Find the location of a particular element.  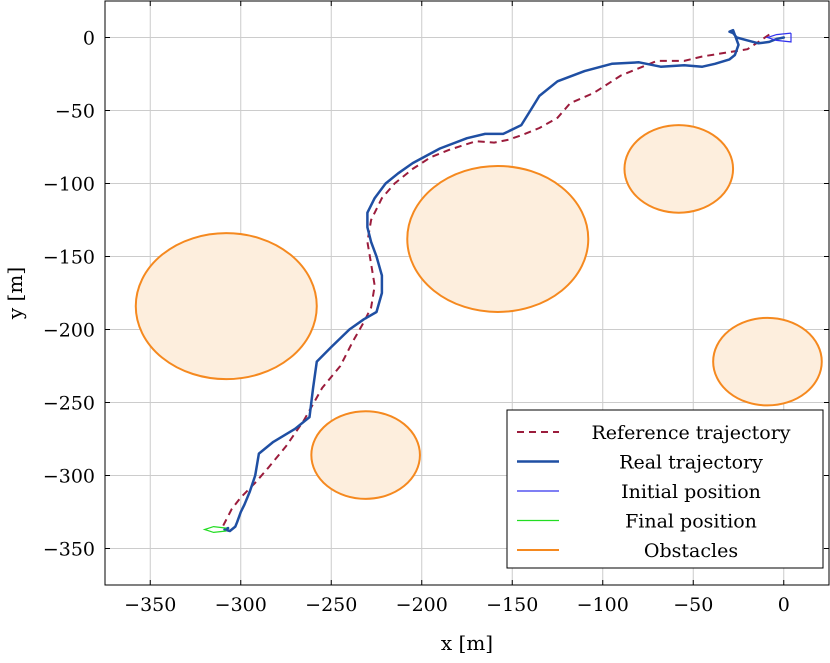

x-tick-label: −250 is located at coordinates (331, 605).